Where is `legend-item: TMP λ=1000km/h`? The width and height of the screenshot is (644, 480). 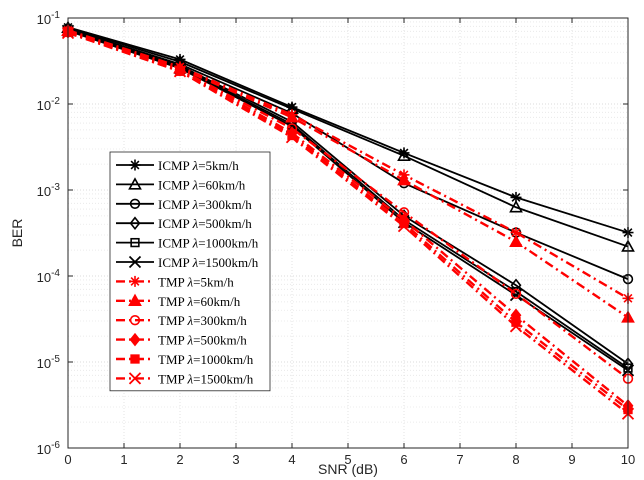 legend-item: TMP λ=1000km/h is located at coordinates (185, 359).